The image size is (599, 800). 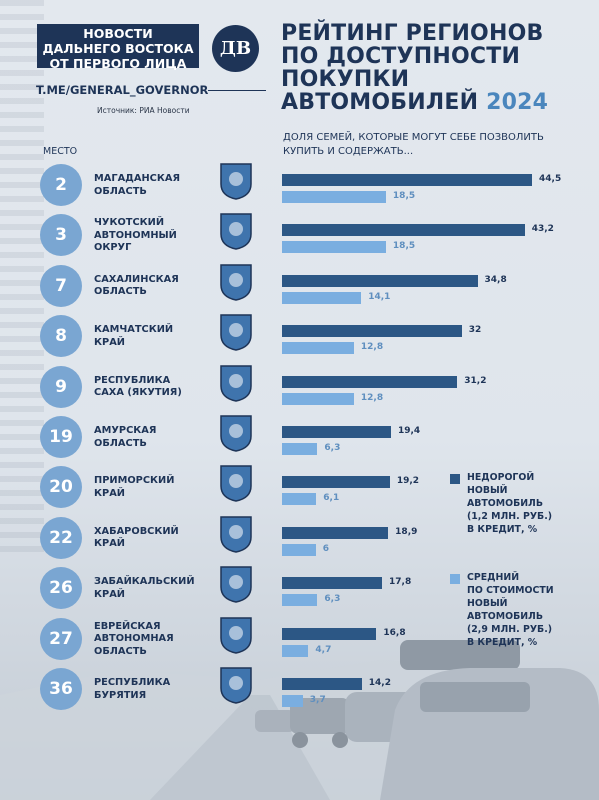 What do you see at coordinates (136, 279) in the screenshot?
I see `region-name-line: САХАЛИНСКАЯ` at bounding box center [136, 279].